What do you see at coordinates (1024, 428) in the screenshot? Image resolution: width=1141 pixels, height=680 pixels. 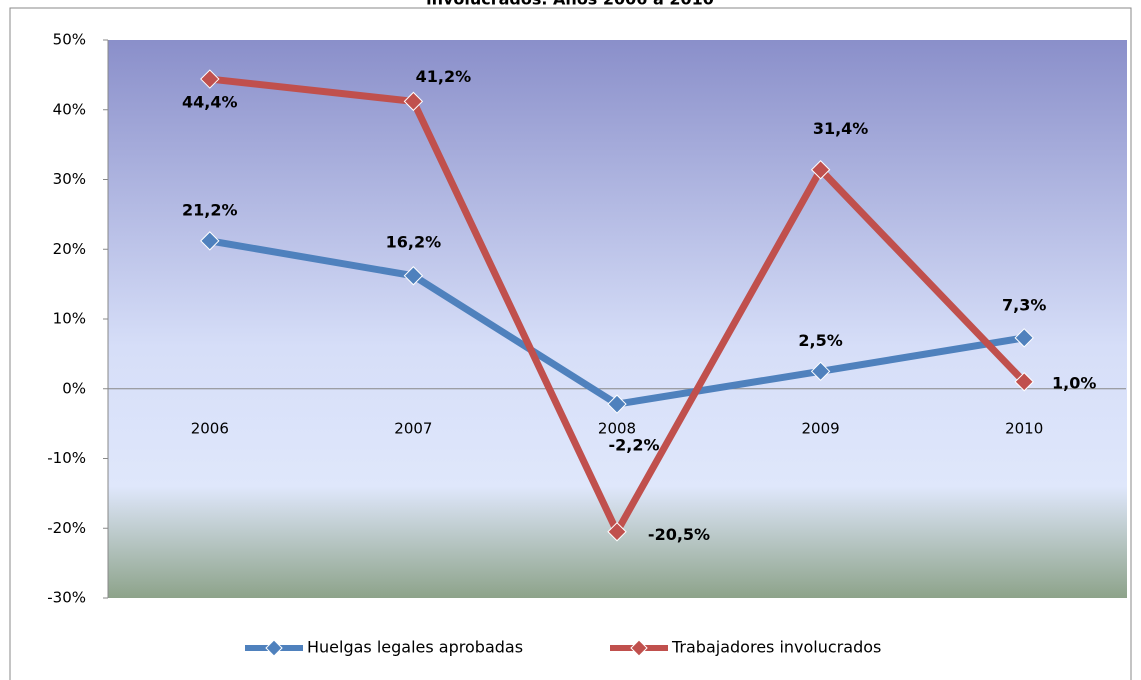 I see `x-tick-label: 2010` at bounding box center [1024, 428].